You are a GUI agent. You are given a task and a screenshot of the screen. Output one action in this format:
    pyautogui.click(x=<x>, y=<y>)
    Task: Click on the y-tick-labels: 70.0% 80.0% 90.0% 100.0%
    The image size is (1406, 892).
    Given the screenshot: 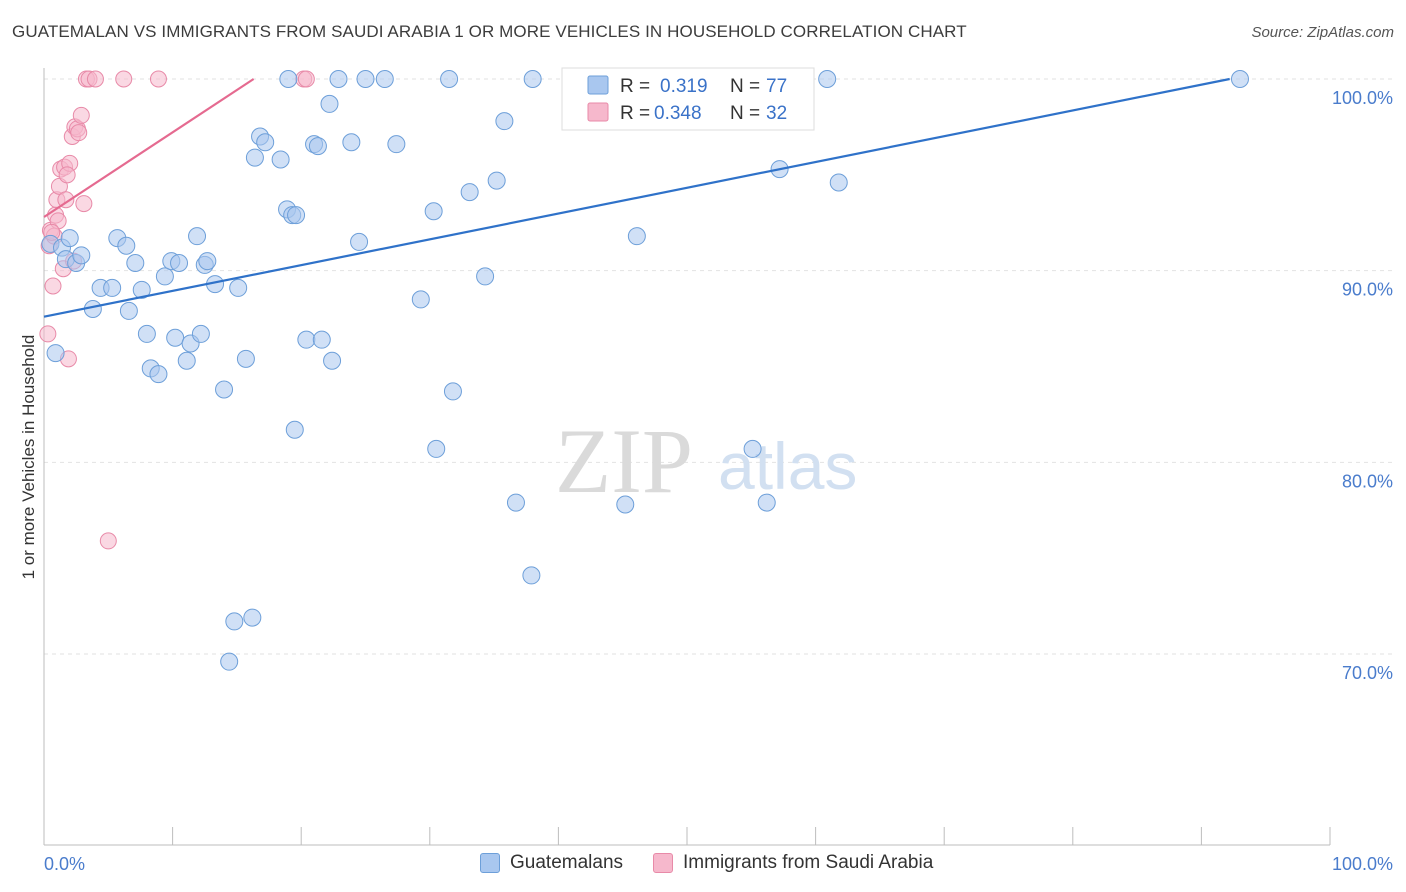 What is the action you would take?
    pyautogui.click(x=1362, y=385)
    